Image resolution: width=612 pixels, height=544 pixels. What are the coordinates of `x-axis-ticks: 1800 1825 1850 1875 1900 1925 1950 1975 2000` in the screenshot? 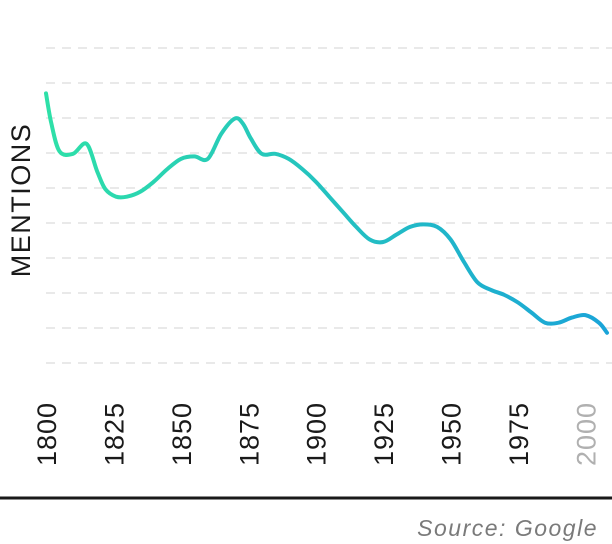 It's located at (316, 434).